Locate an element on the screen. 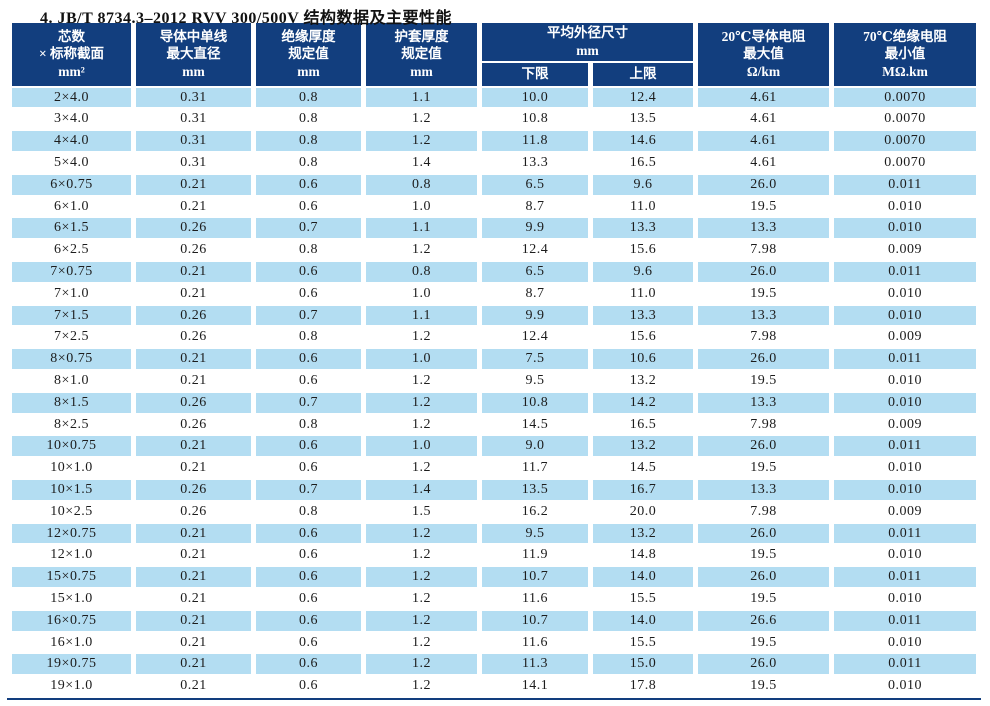 The image size is (990, 706). table-row: 12×0.75 0.21 0.6 1.2 9.5 13.2 26.0 0.011 is located at coordinates (494, 533).